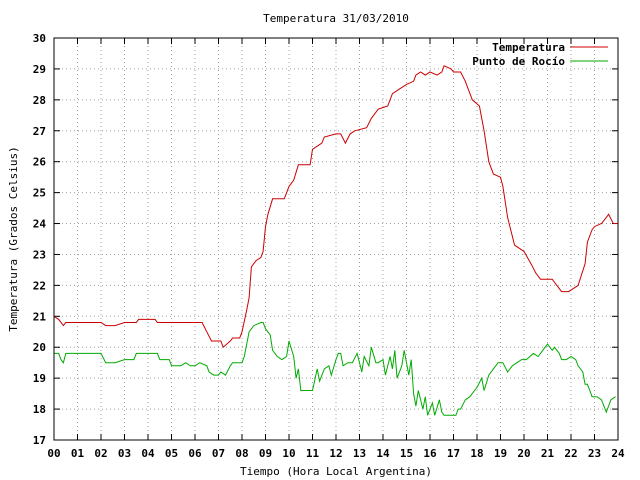  I want to click on x-tick-label: 08, so click(241, 453).